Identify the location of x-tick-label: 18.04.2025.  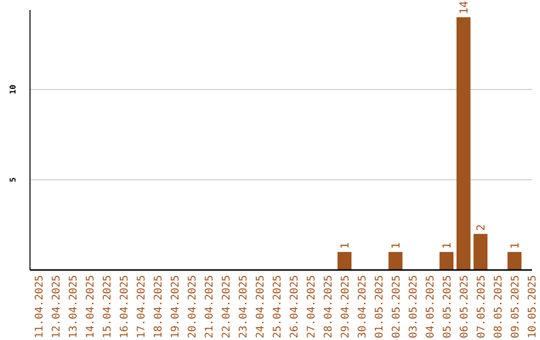
(158, 306).